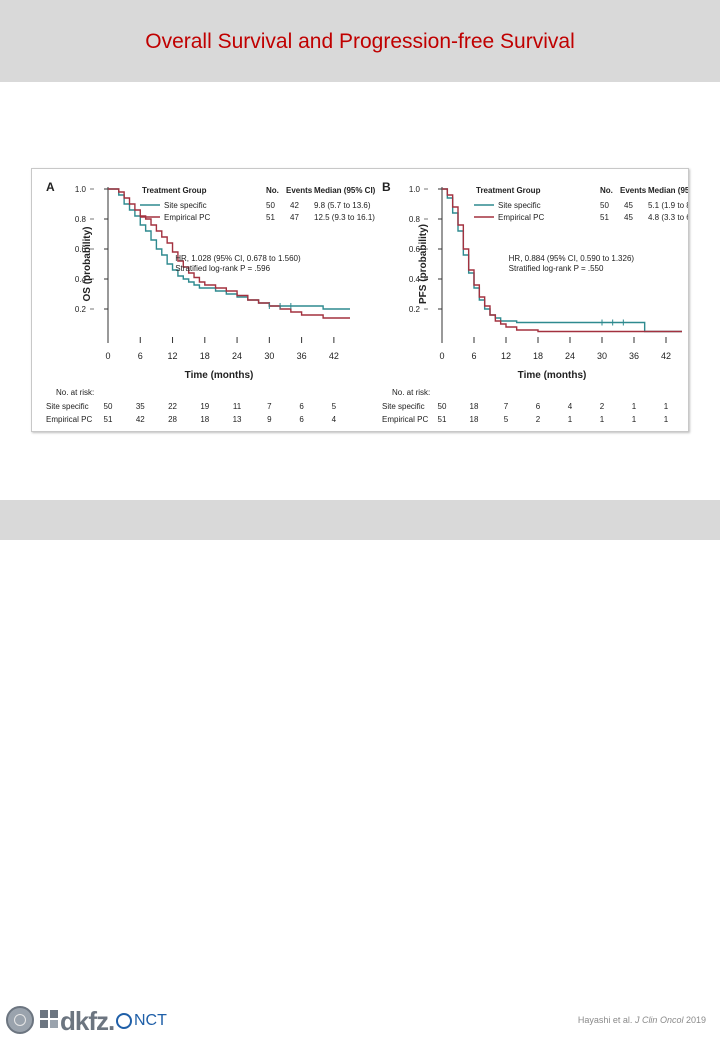 The width and height of the screenshot is (720, 1037). Describe the element at coordinates (442, 419) in the screenshot. I see `risk-value: 51` at that location.